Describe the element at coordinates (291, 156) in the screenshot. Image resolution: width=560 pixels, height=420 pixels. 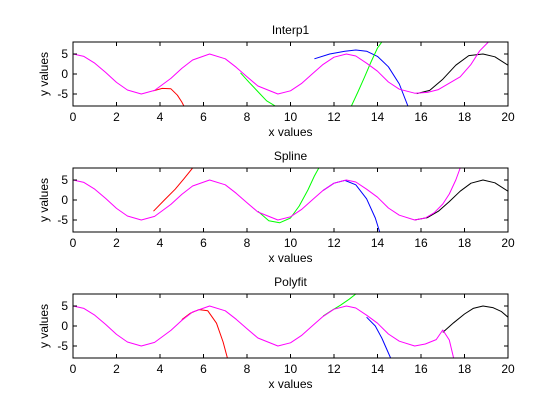
I see `subplot-title: Spline` at that location.